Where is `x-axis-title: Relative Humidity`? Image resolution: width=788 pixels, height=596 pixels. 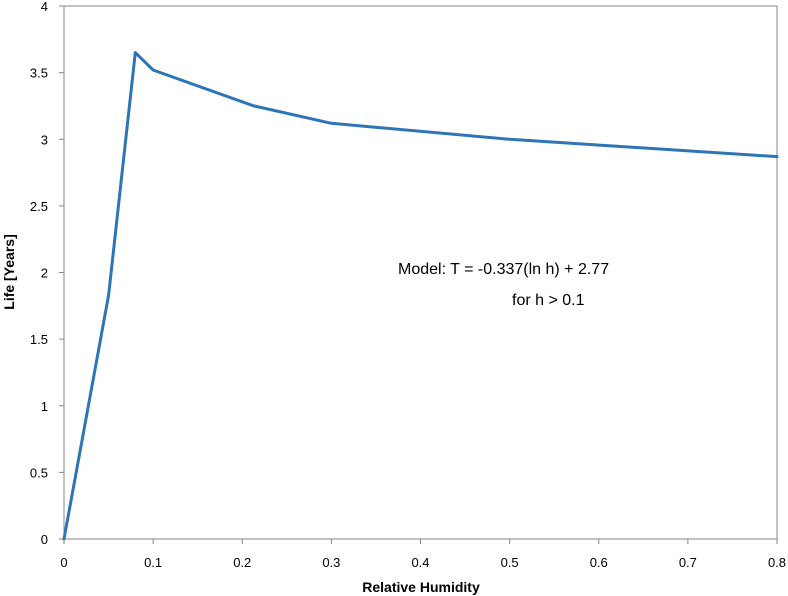 x-axis-title: Relative Humidity is located at coordinates (421, 587).